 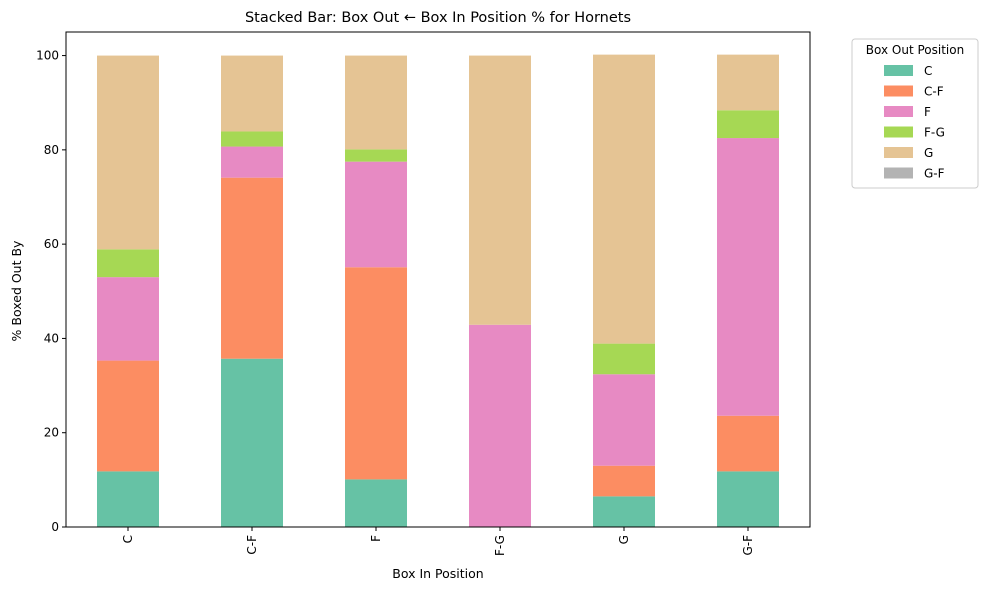 I want to click on y-axis-label: % Boxed Out By, so click(x=16, y=291).